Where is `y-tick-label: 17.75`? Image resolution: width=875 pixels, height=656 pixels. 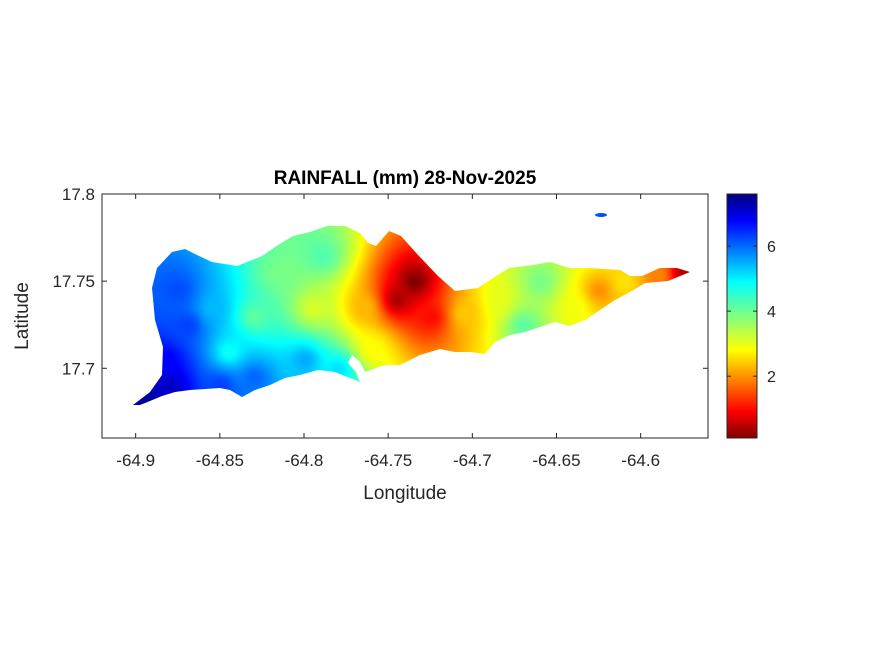 y-tick-label: 17.75 is located at coordinates (73, 281).